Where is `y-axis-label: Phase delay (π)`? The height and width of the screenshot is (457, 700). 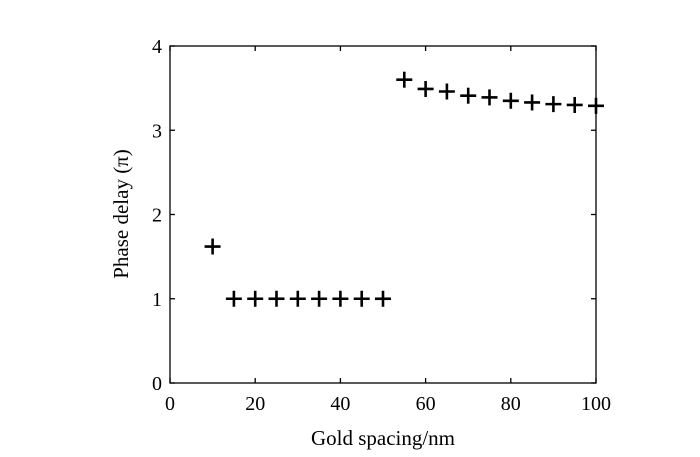 y-axis-label: Phase delay (π) is located at coordinates (121, 214).